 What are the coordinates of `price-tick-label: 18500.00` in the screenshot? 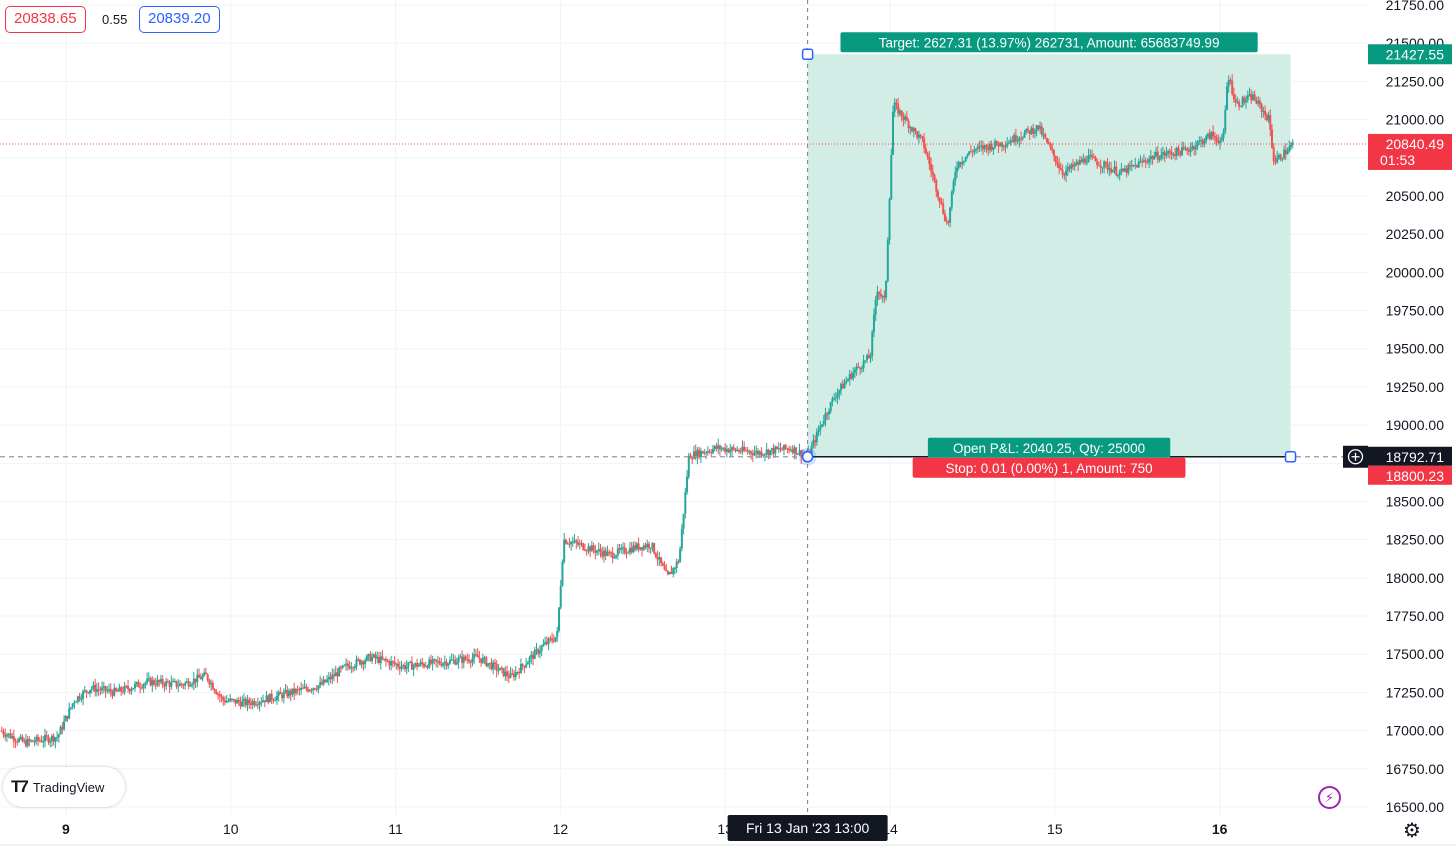 It's located at (1415, 501).